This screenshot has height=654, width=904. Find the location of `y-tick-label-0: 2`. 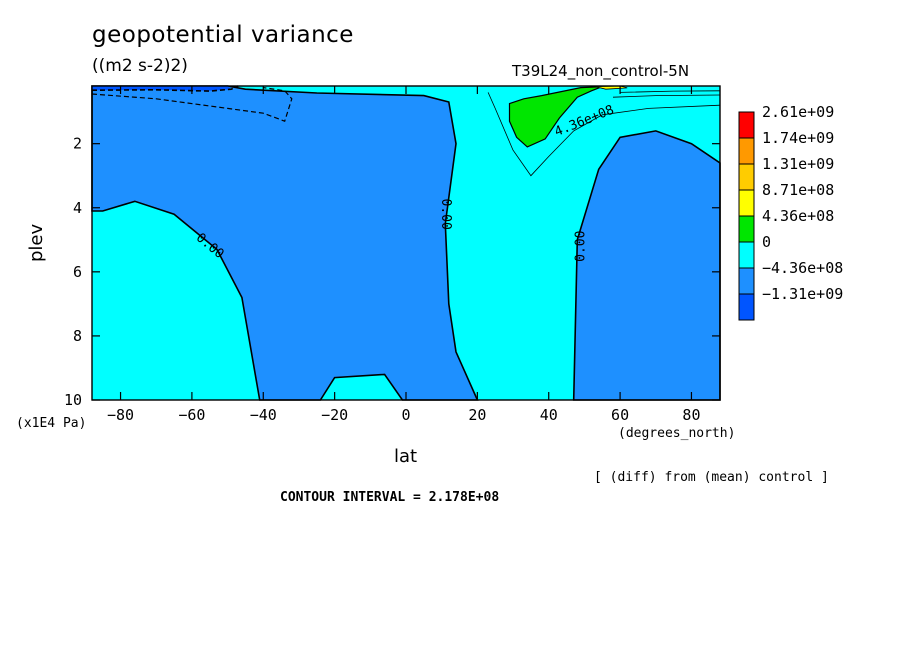

y-tick-label-0: 2 is located at coordinates (77, 144).